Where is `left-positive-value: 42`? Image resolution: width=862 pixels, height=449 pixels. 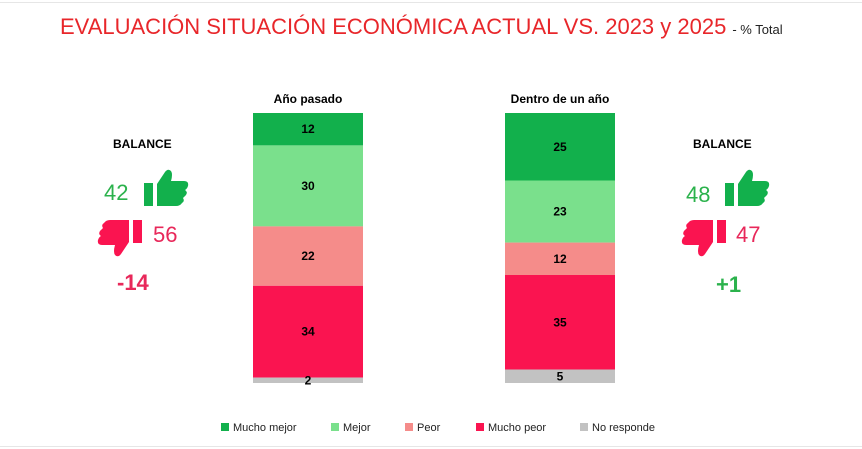 left-positive-value: 42 is located at coordinates (116, 192).